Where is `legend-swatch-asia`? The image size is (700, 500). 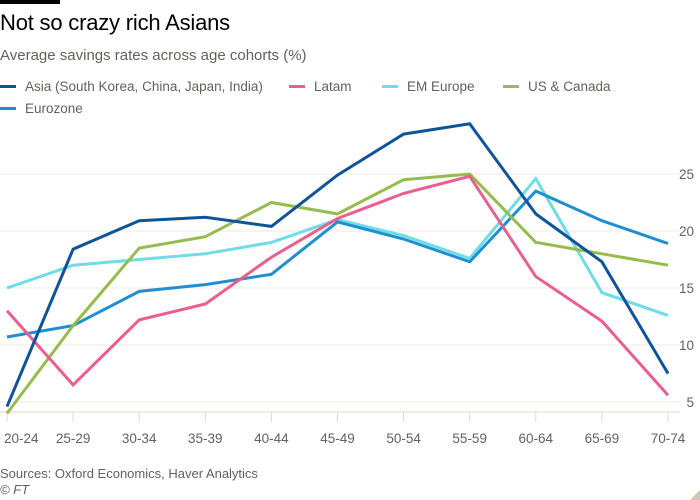 legend-swatch-asia is located at coordinates (8, 86).